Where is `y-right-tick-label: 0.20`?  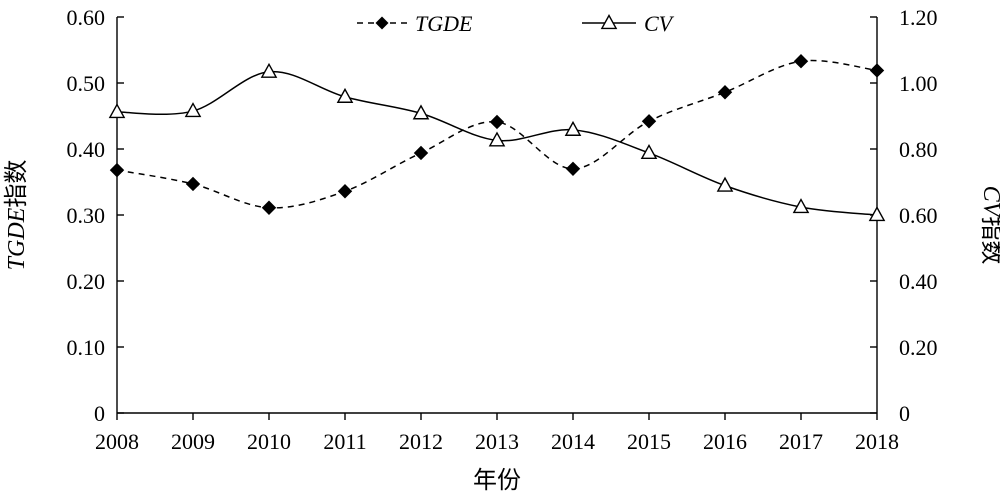
y-right-tick-label: 0.20 is located at coordinates (918, 347).